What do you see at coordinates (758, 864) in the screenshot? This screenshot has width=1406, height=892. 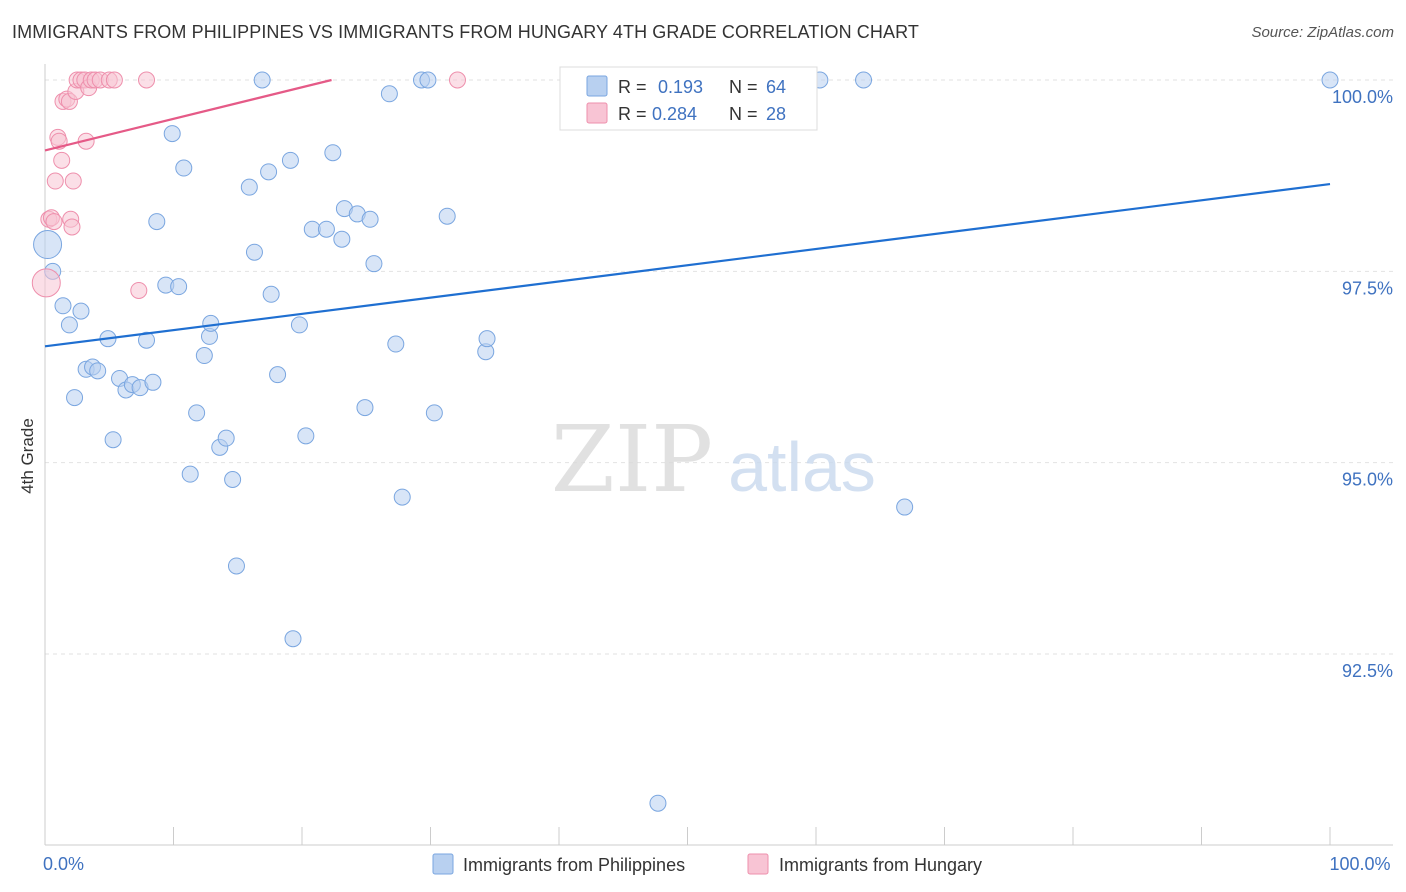 I see `series-legend-swatch-hungary` at bounding box center [758, 864].